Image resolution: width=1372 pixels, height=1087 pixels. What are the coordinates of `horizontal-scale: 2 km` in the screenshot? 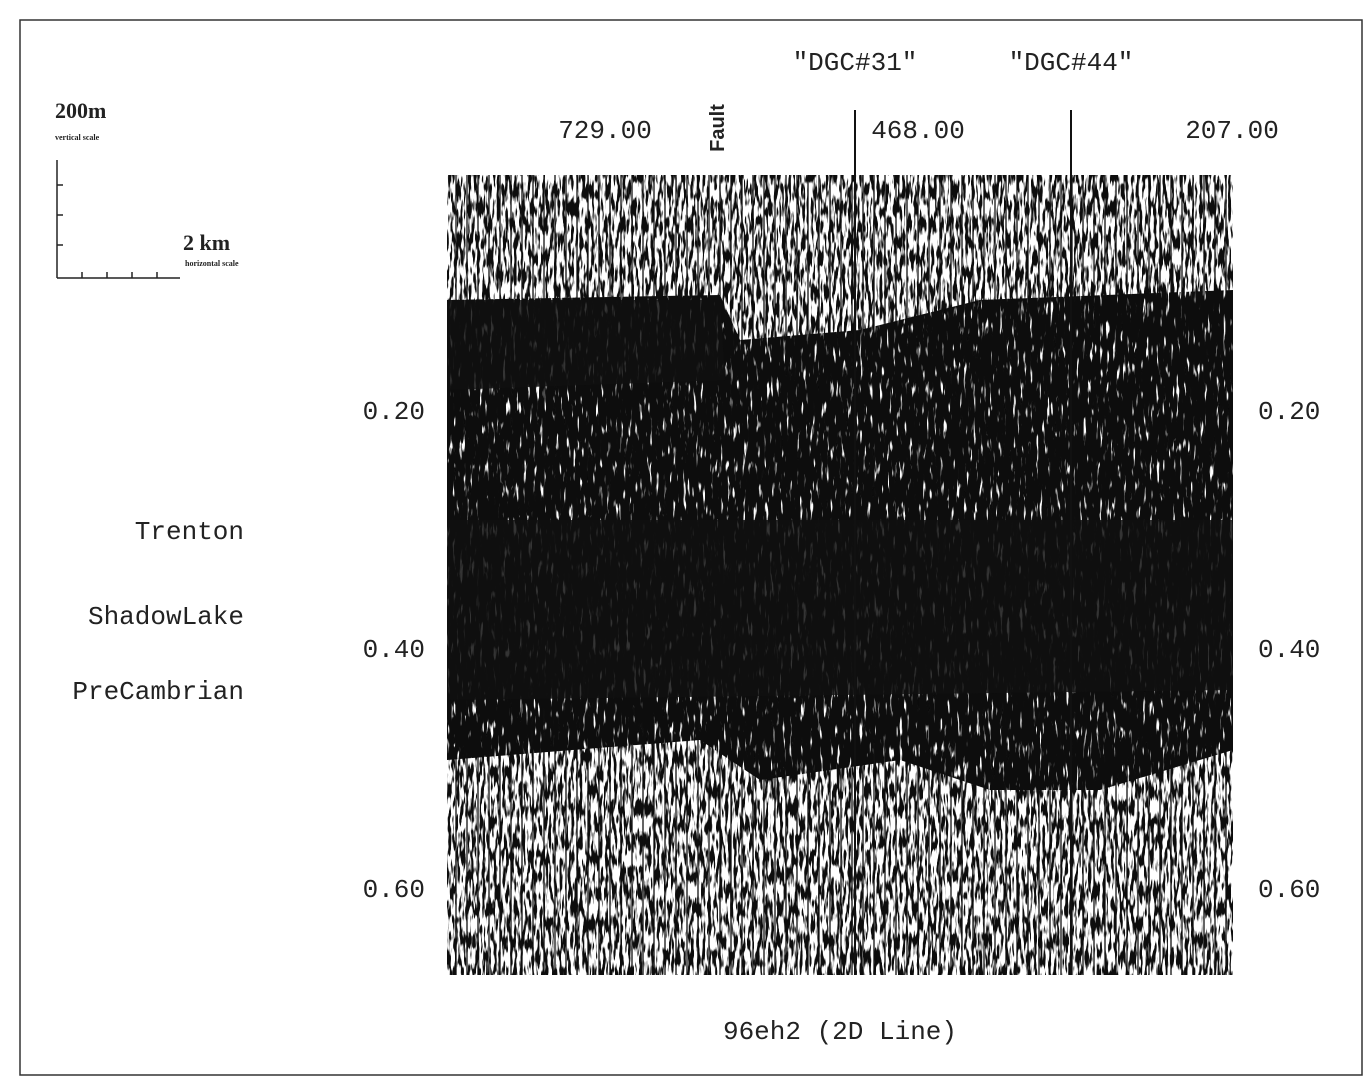 It's located at (206, 242).